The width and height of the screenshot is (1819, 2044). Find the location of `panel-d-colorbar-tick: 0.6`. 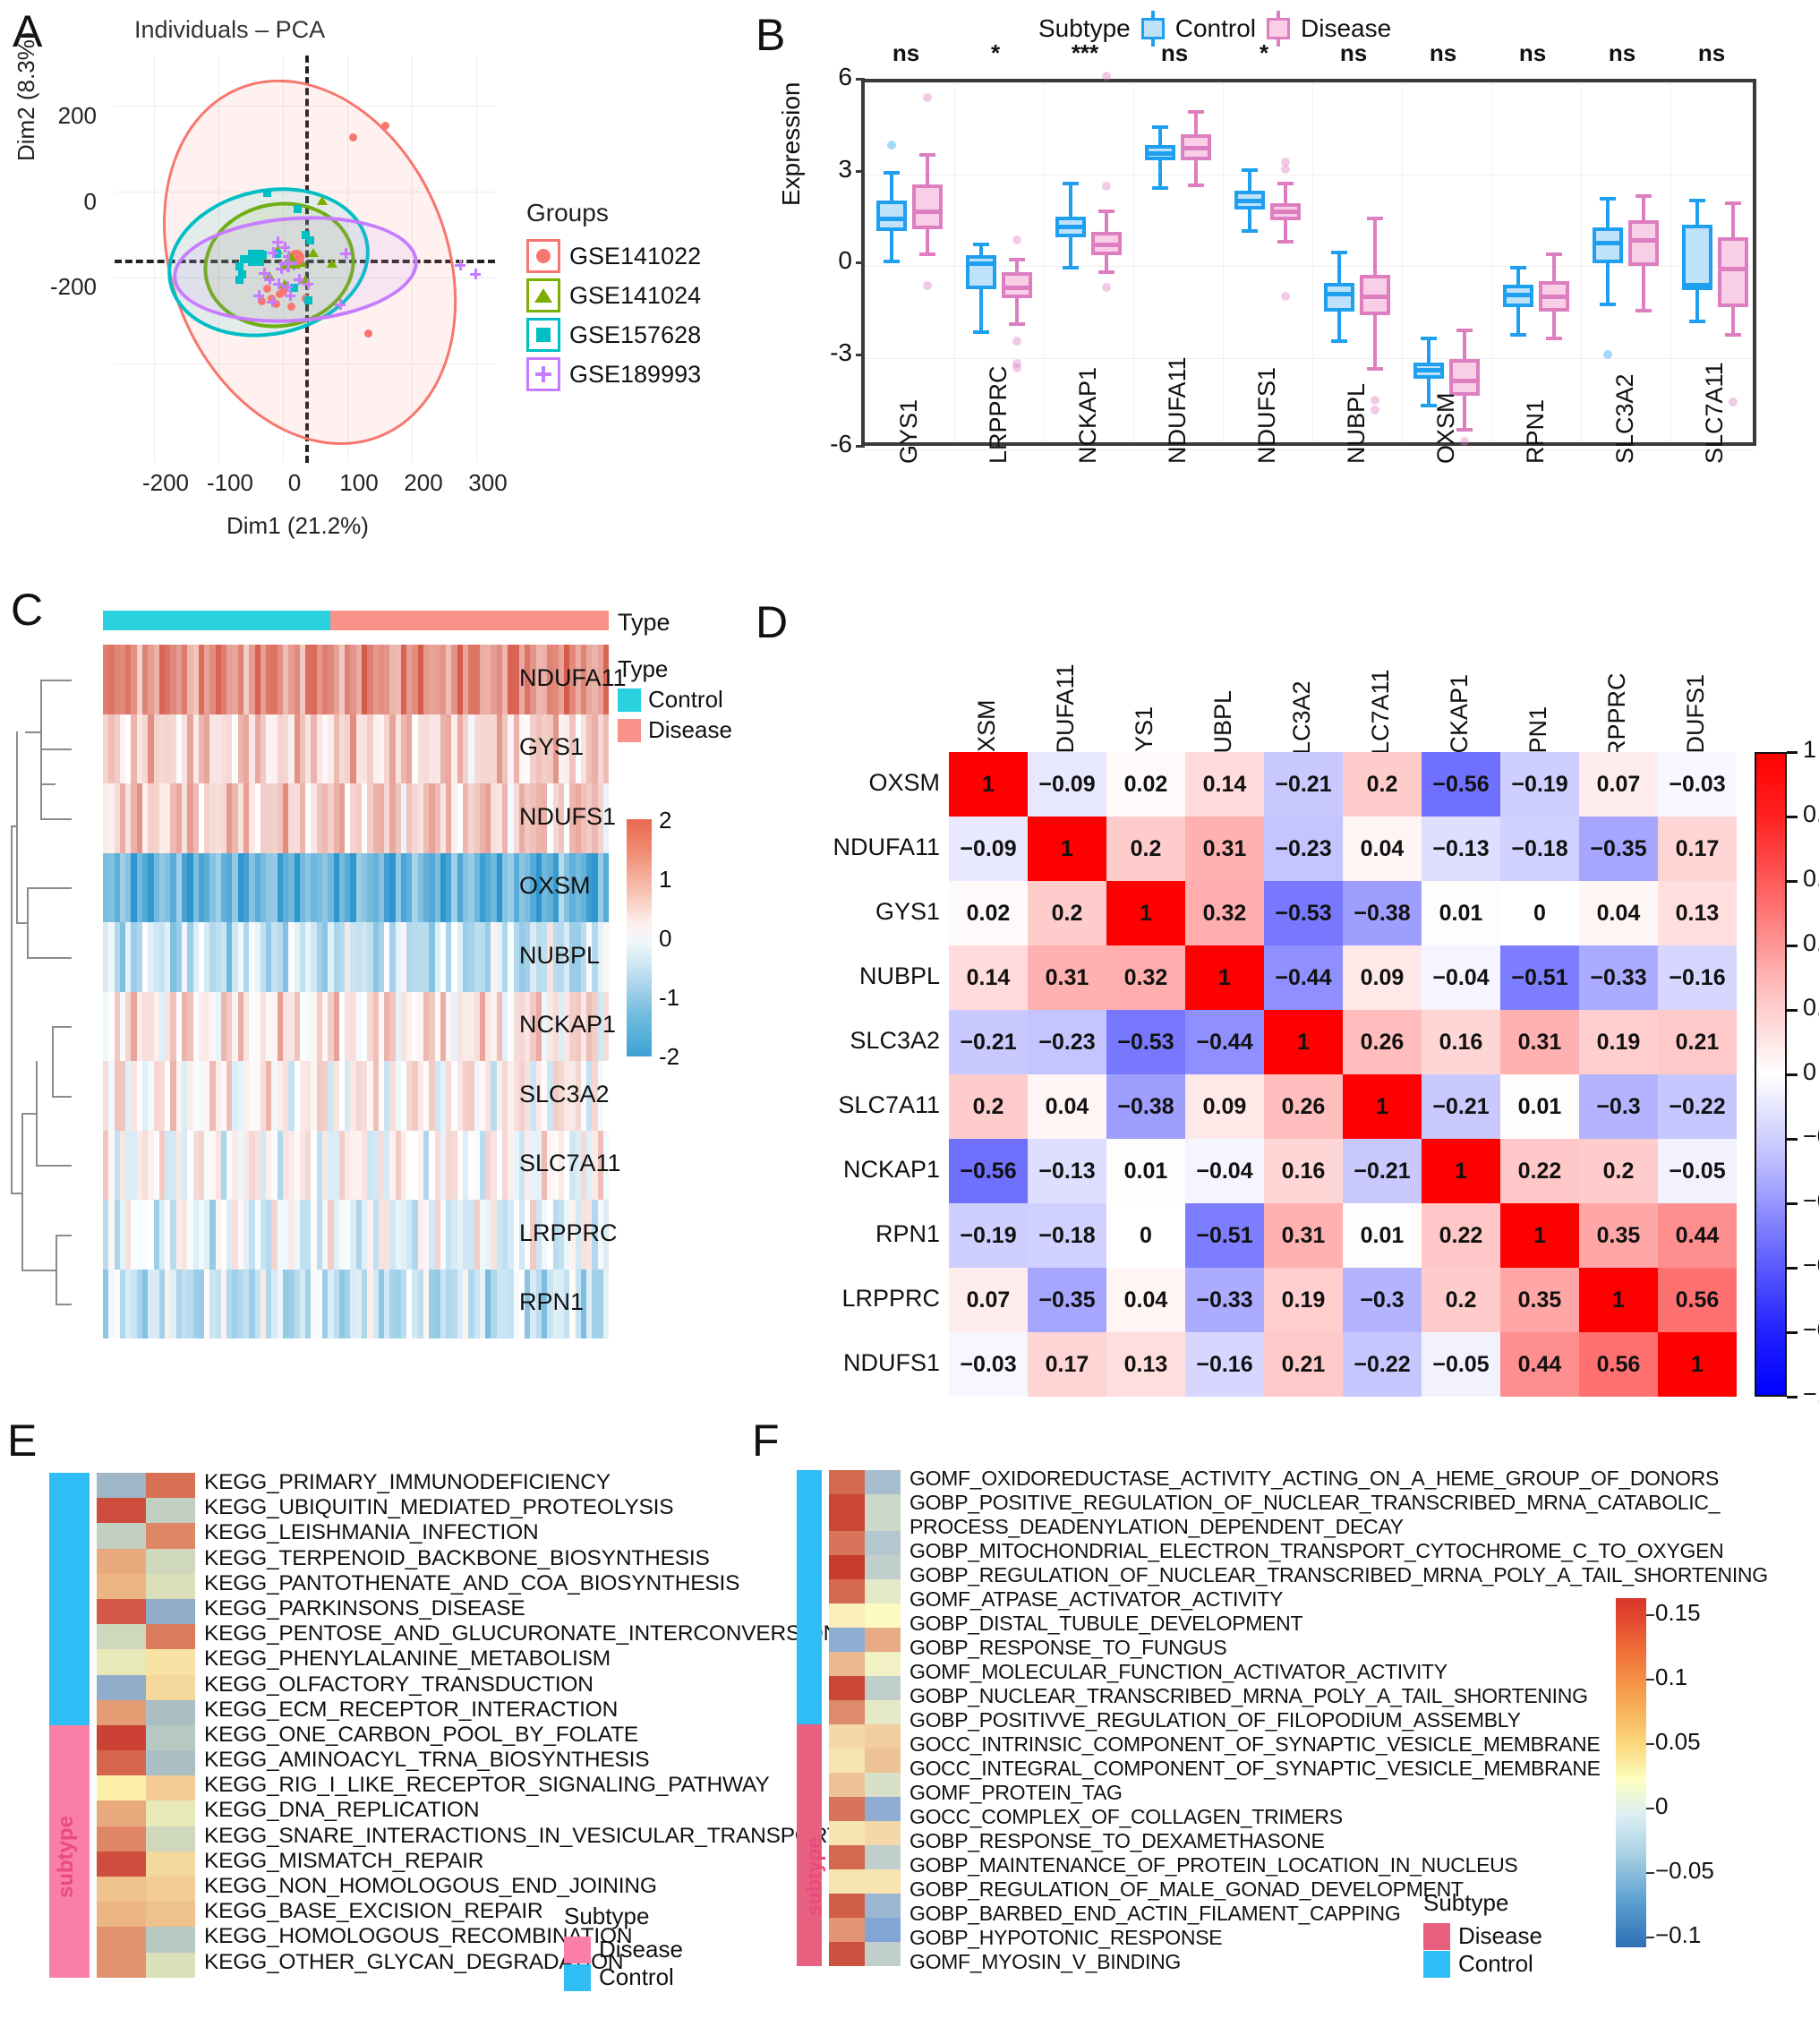

panel-d-colorbar-tick: 0.6 is located at coordinates (1811, 878).